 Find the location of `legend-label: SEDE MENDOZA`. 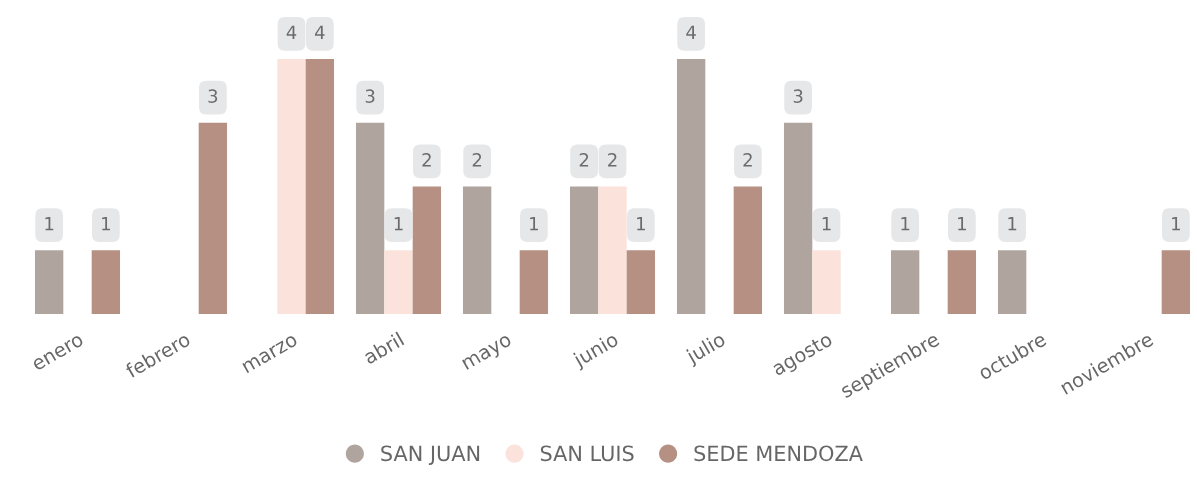

legend-label: SEDE MENDOZA is located at coordinates (778, 453).